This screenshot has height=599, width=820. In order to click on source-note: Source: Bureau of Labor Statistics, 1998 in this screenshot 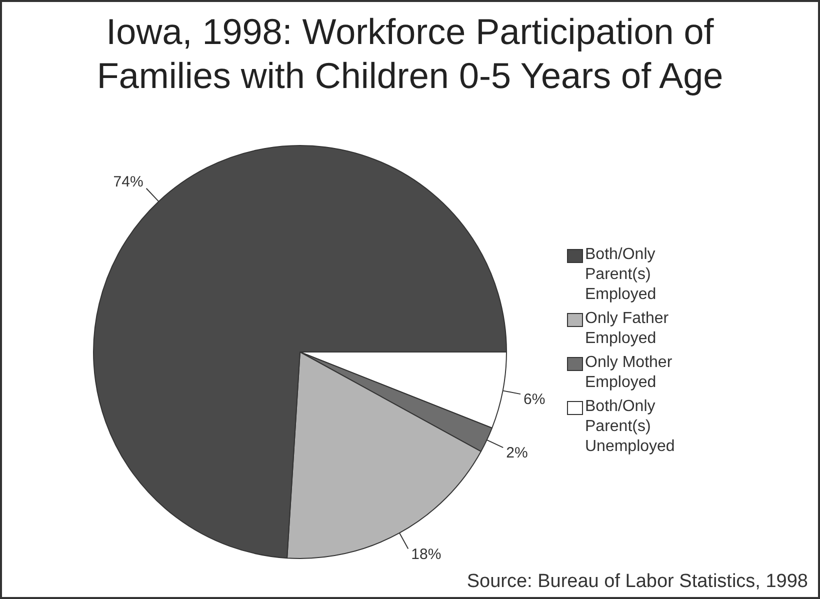, I will do `click(637, 582)`.